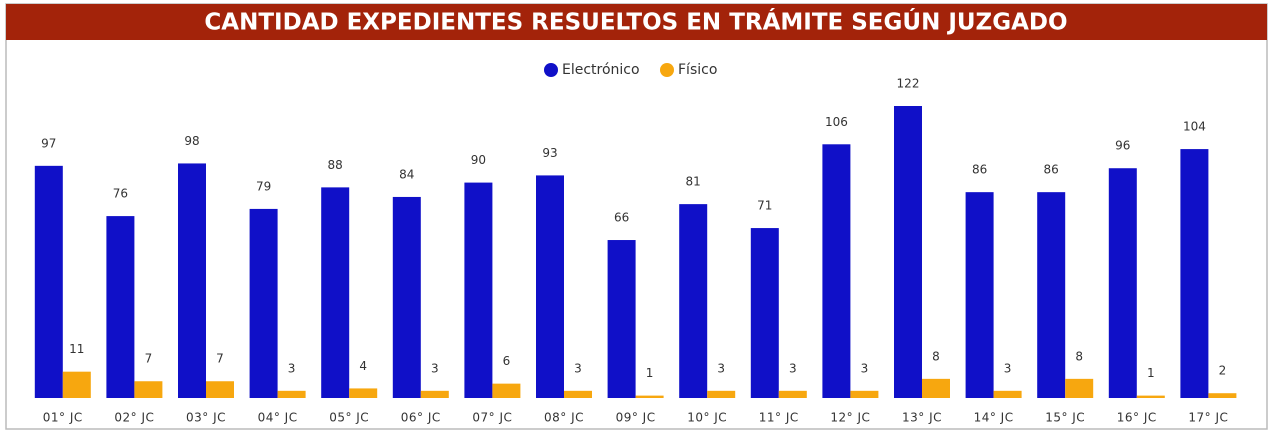 The width and height of the screenshot is (1273, 431). What do you see at coordinates (1194, 127) in the screenshot?
I see `data-label: 104` at bounding box center [1194, 127].